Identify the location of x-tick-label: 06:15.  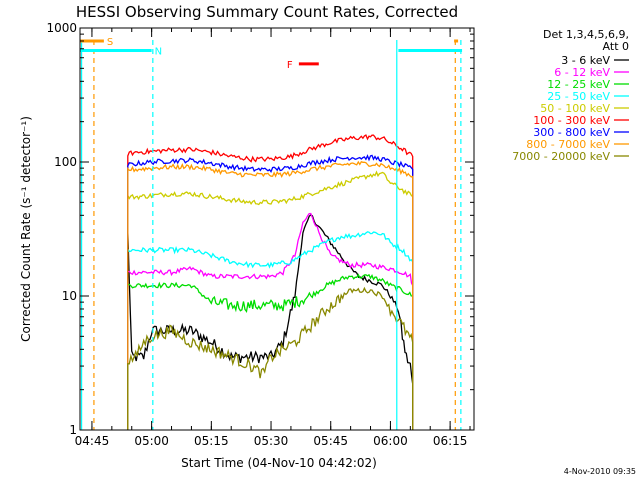
(450, 441).